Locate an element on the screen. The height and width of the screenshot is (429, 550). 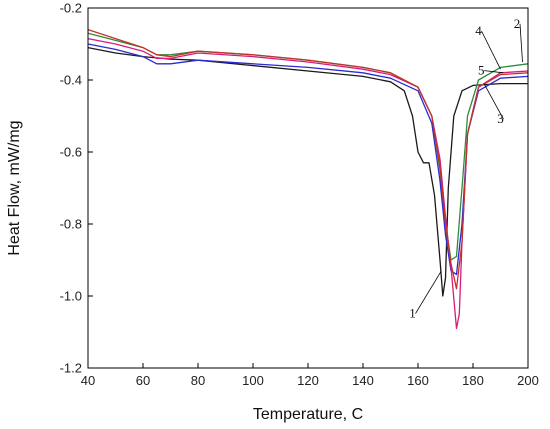
y-tick-label: -0.8 is located at coordinates (71, 224).